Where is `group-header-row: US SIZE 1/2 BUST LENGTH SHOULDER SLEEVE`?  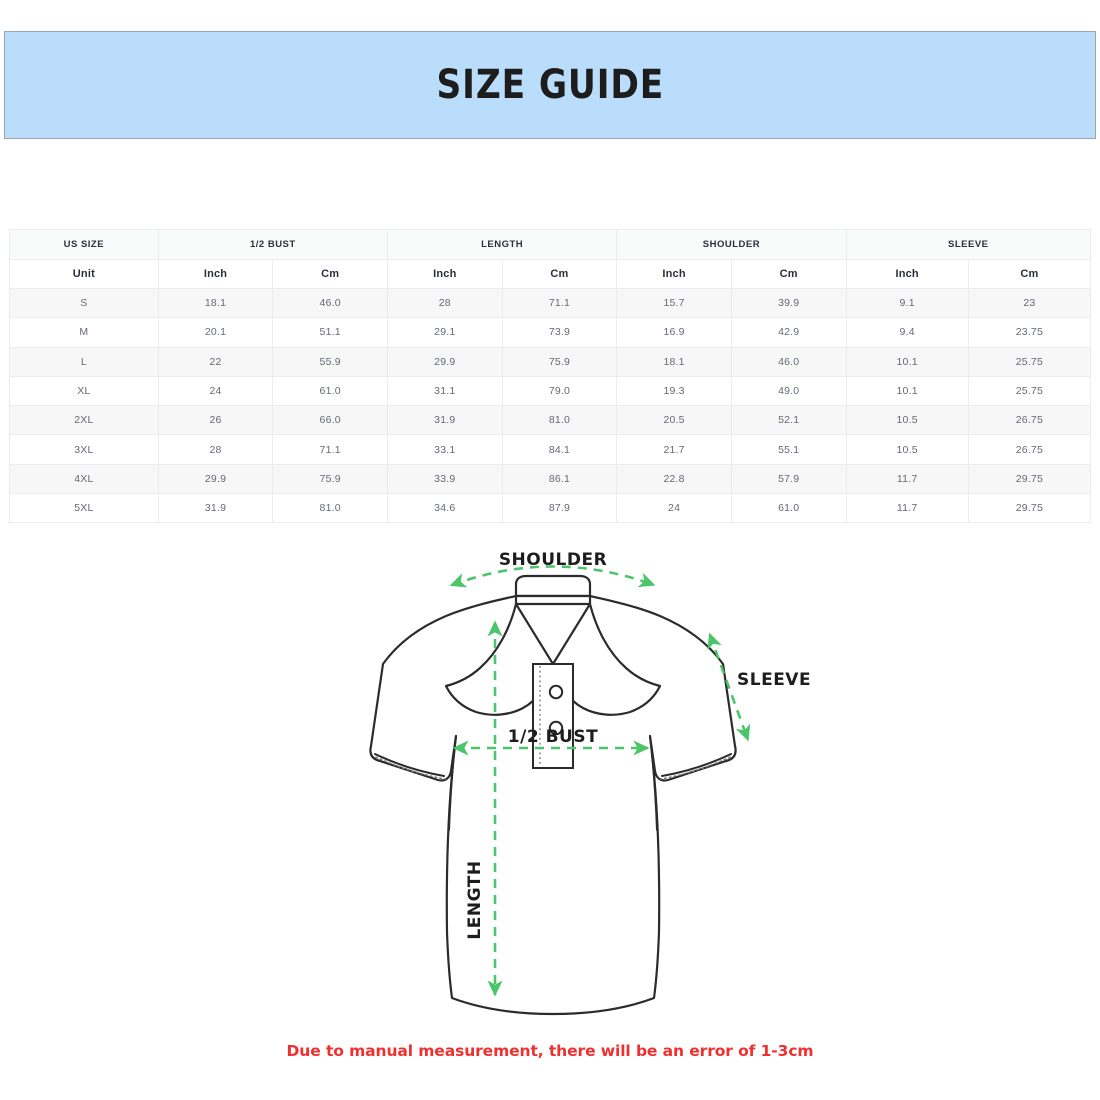
group-header-row: US SIZE 1/2 BUST LENGTH SHOULDER SLEEVE is located at coordinates (550, 244).